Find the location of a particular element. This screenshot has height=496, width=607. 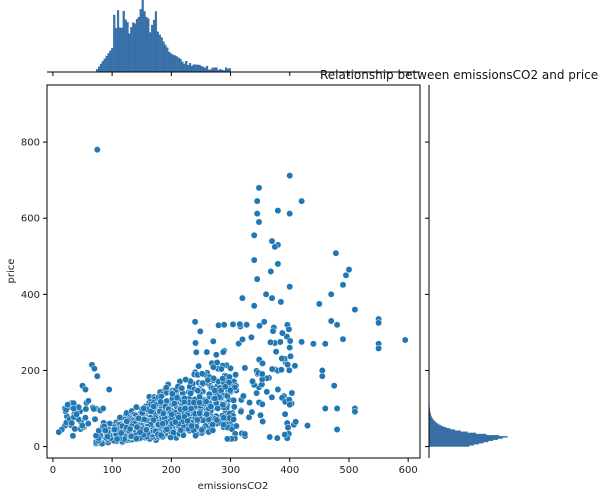

y-tick-label: 400 is located at coordinates (30, 295).